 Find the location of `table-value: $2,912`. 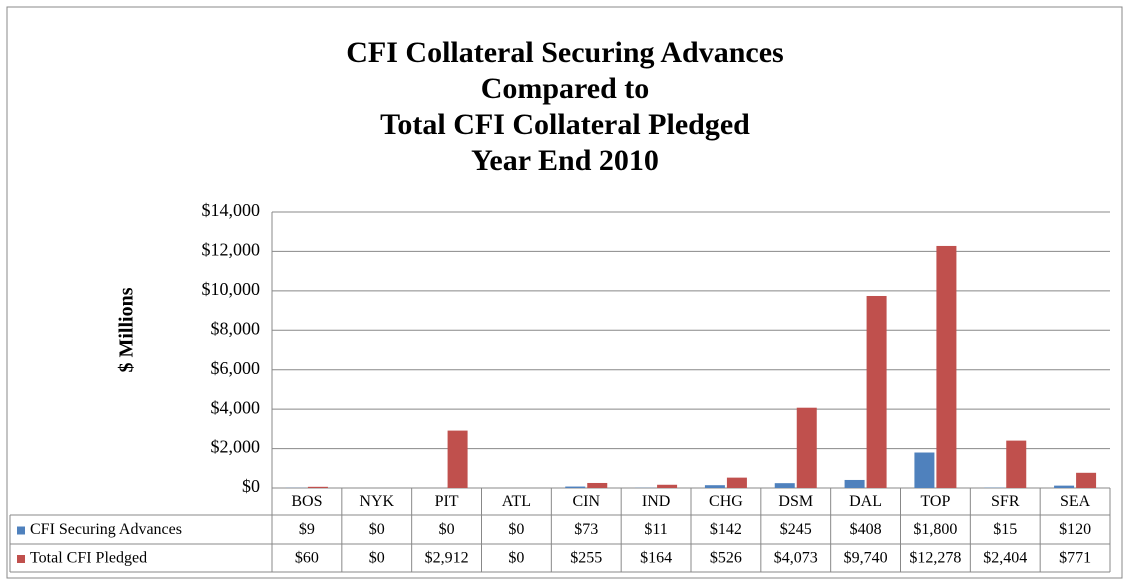

table-value: $2,912 is located at coordinates (447, 558).